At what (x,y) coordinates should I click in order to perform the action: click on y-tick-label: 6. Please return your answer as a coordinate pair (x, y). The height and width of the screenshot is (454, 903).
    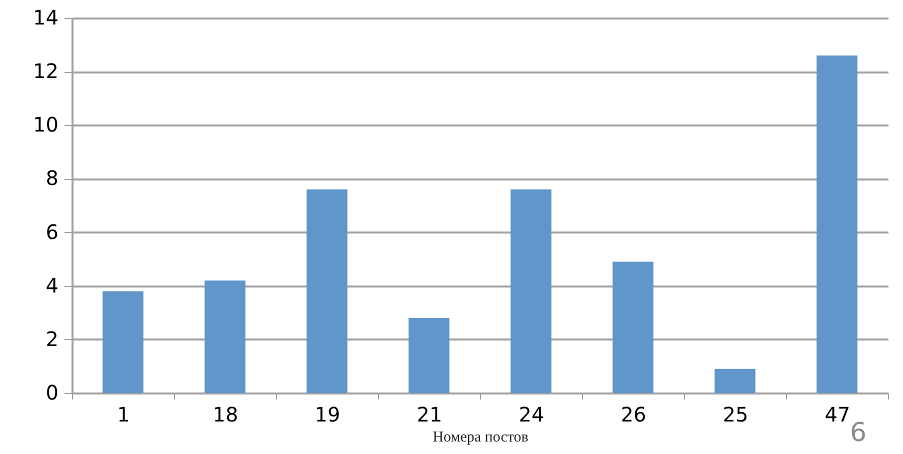
    Looking at the image, I should click on (52, 232).